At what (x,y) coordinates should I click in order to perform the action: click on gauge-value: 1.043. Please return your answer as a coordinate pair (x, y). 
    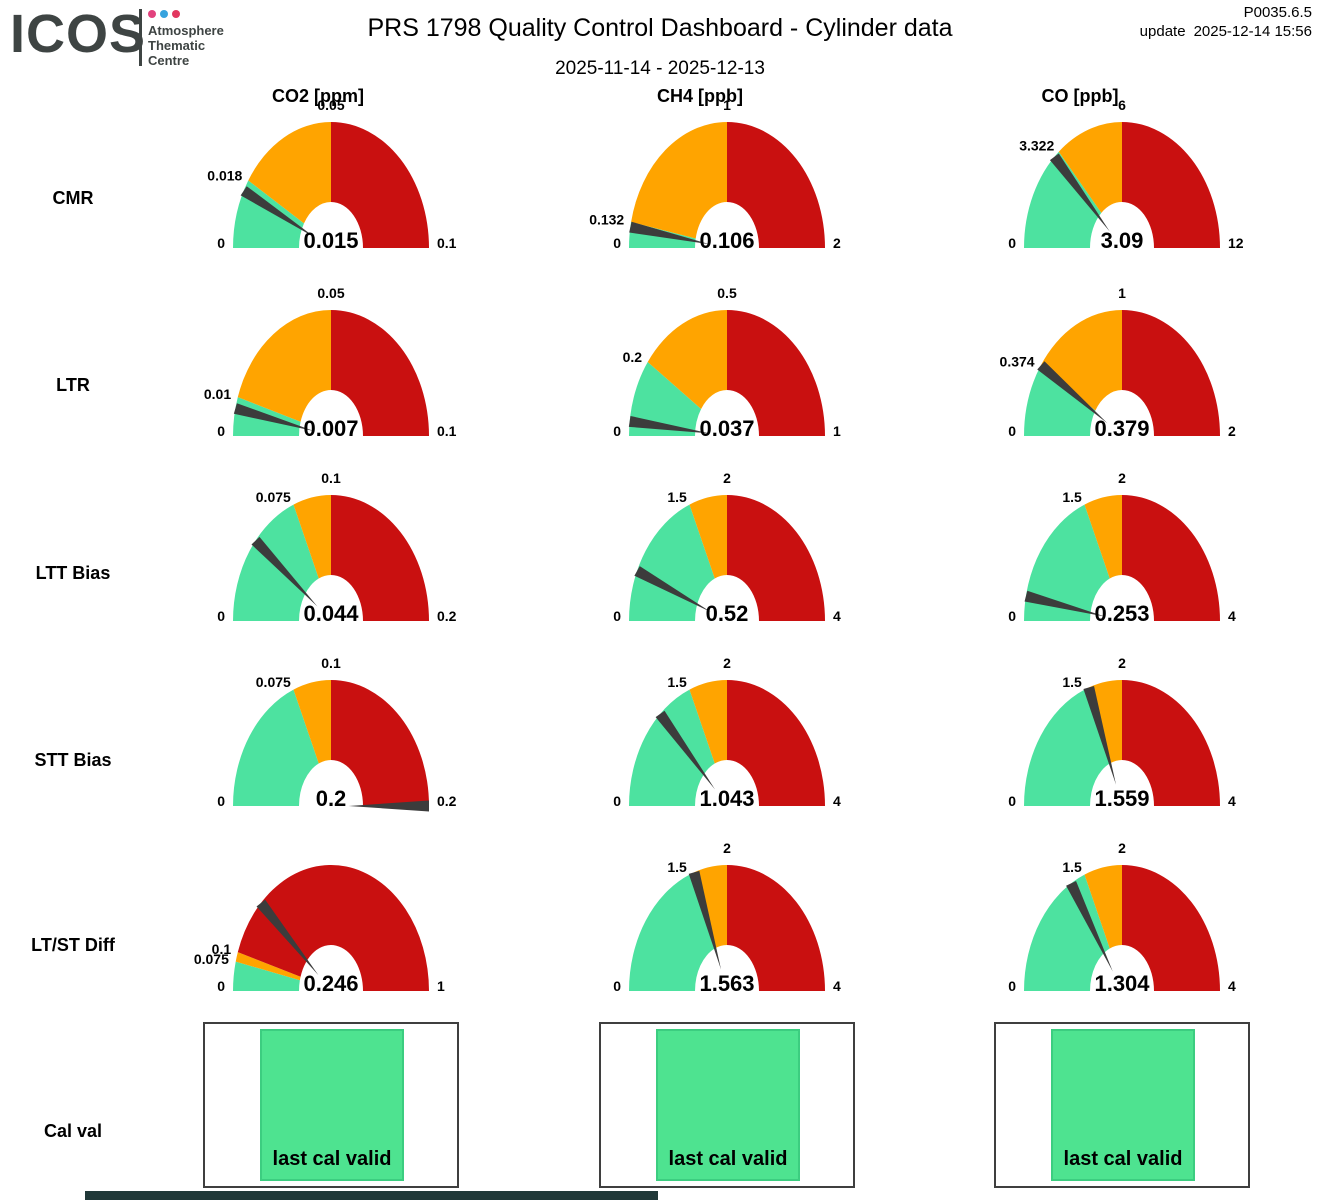
    Looking at the image, I should click on (726, 798).